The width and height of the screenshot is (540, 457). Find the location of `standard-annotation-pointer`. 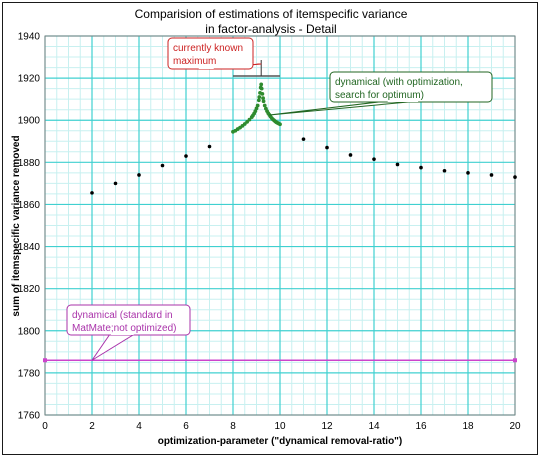

standard-annotation-pointer is located at coordinates (114, 347).